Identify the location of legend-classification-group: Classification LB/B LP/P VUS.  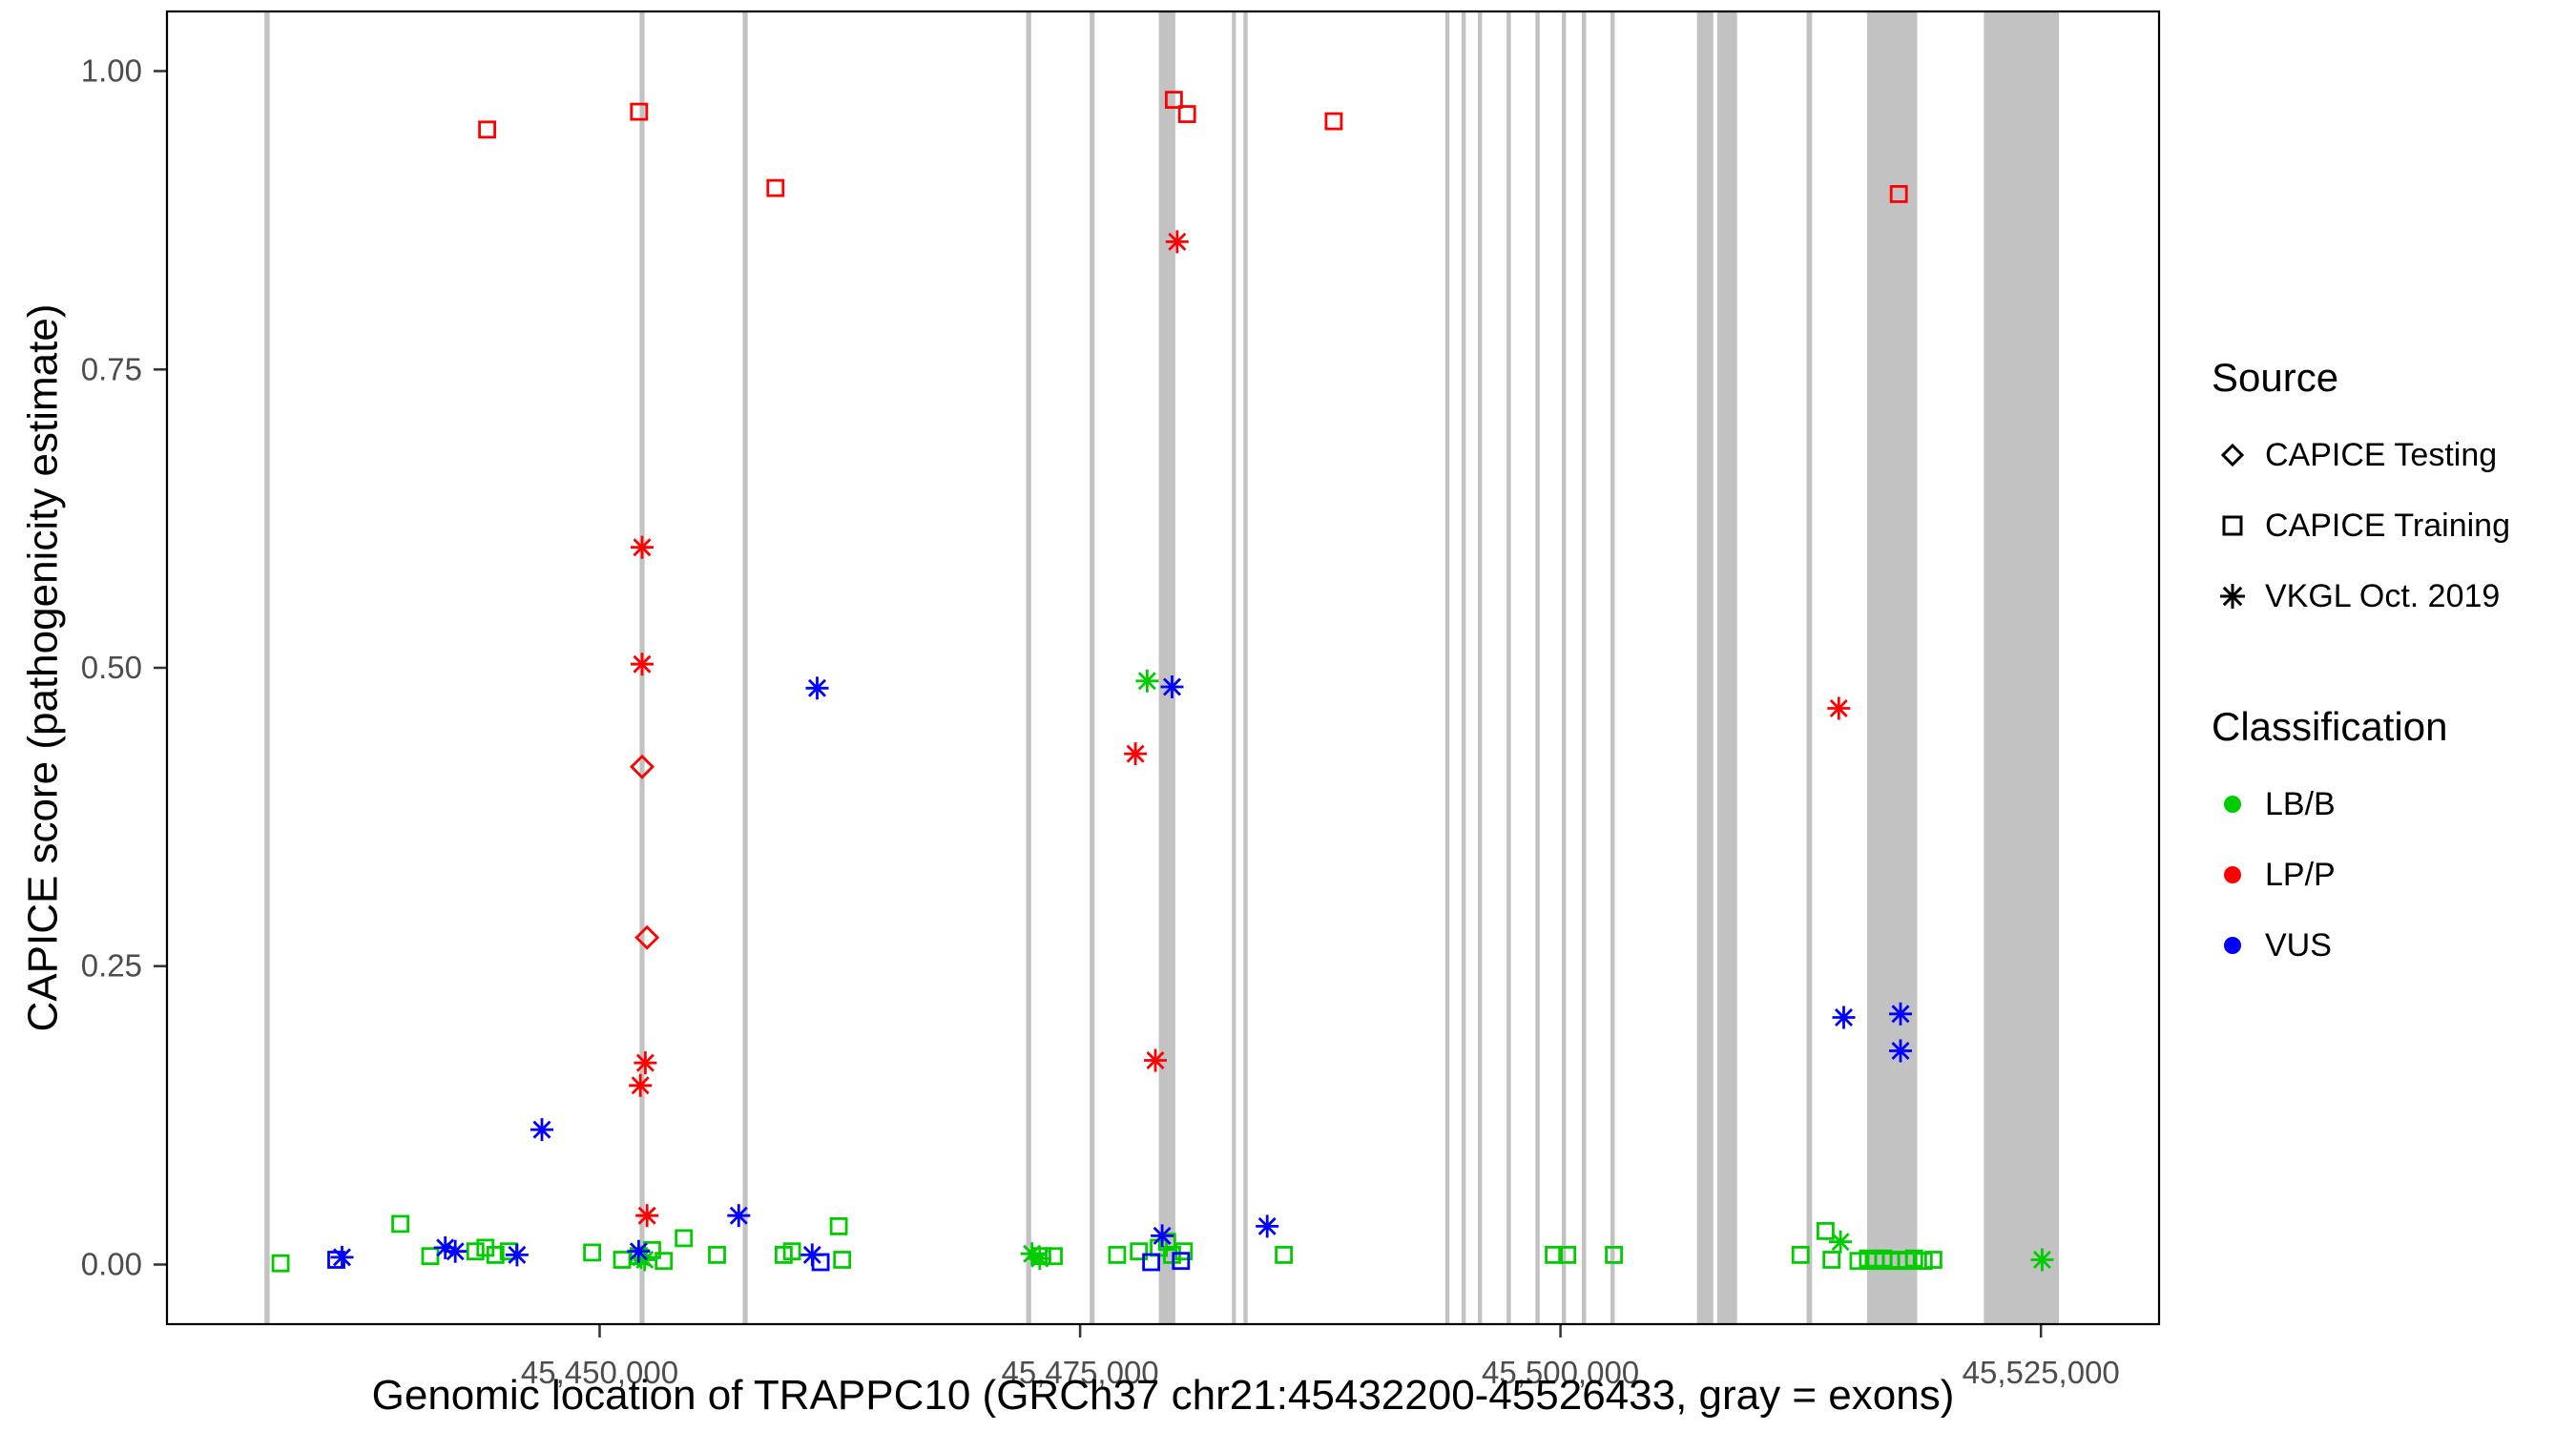
(2361, 842).